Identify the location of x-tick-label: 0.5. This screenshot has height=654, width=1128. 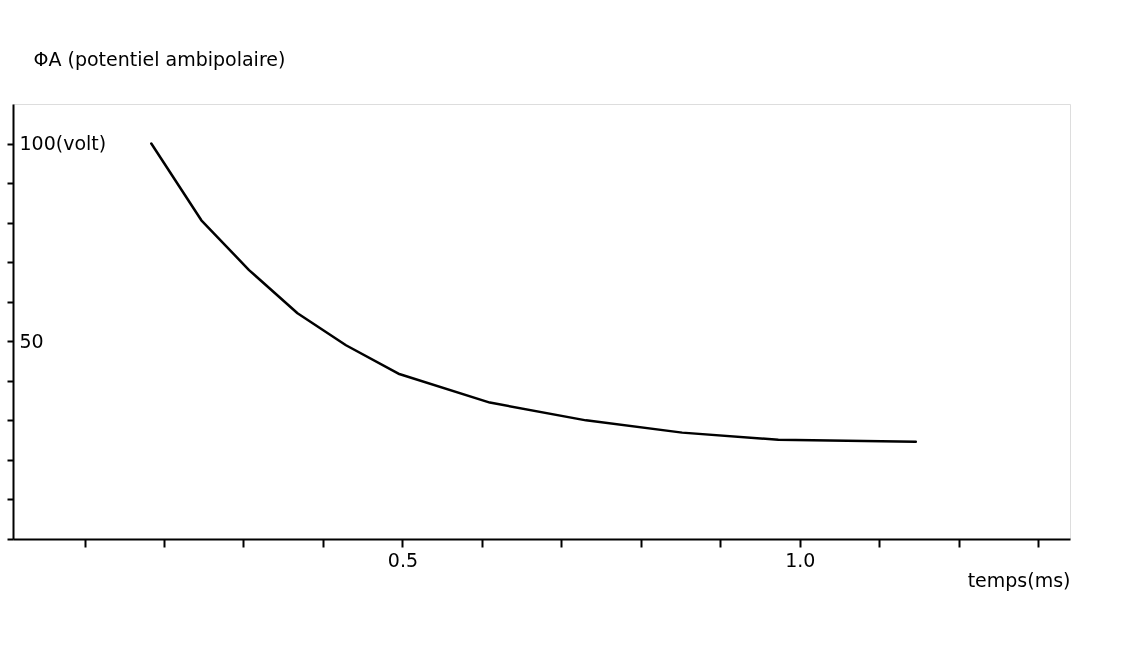
(403, 559).